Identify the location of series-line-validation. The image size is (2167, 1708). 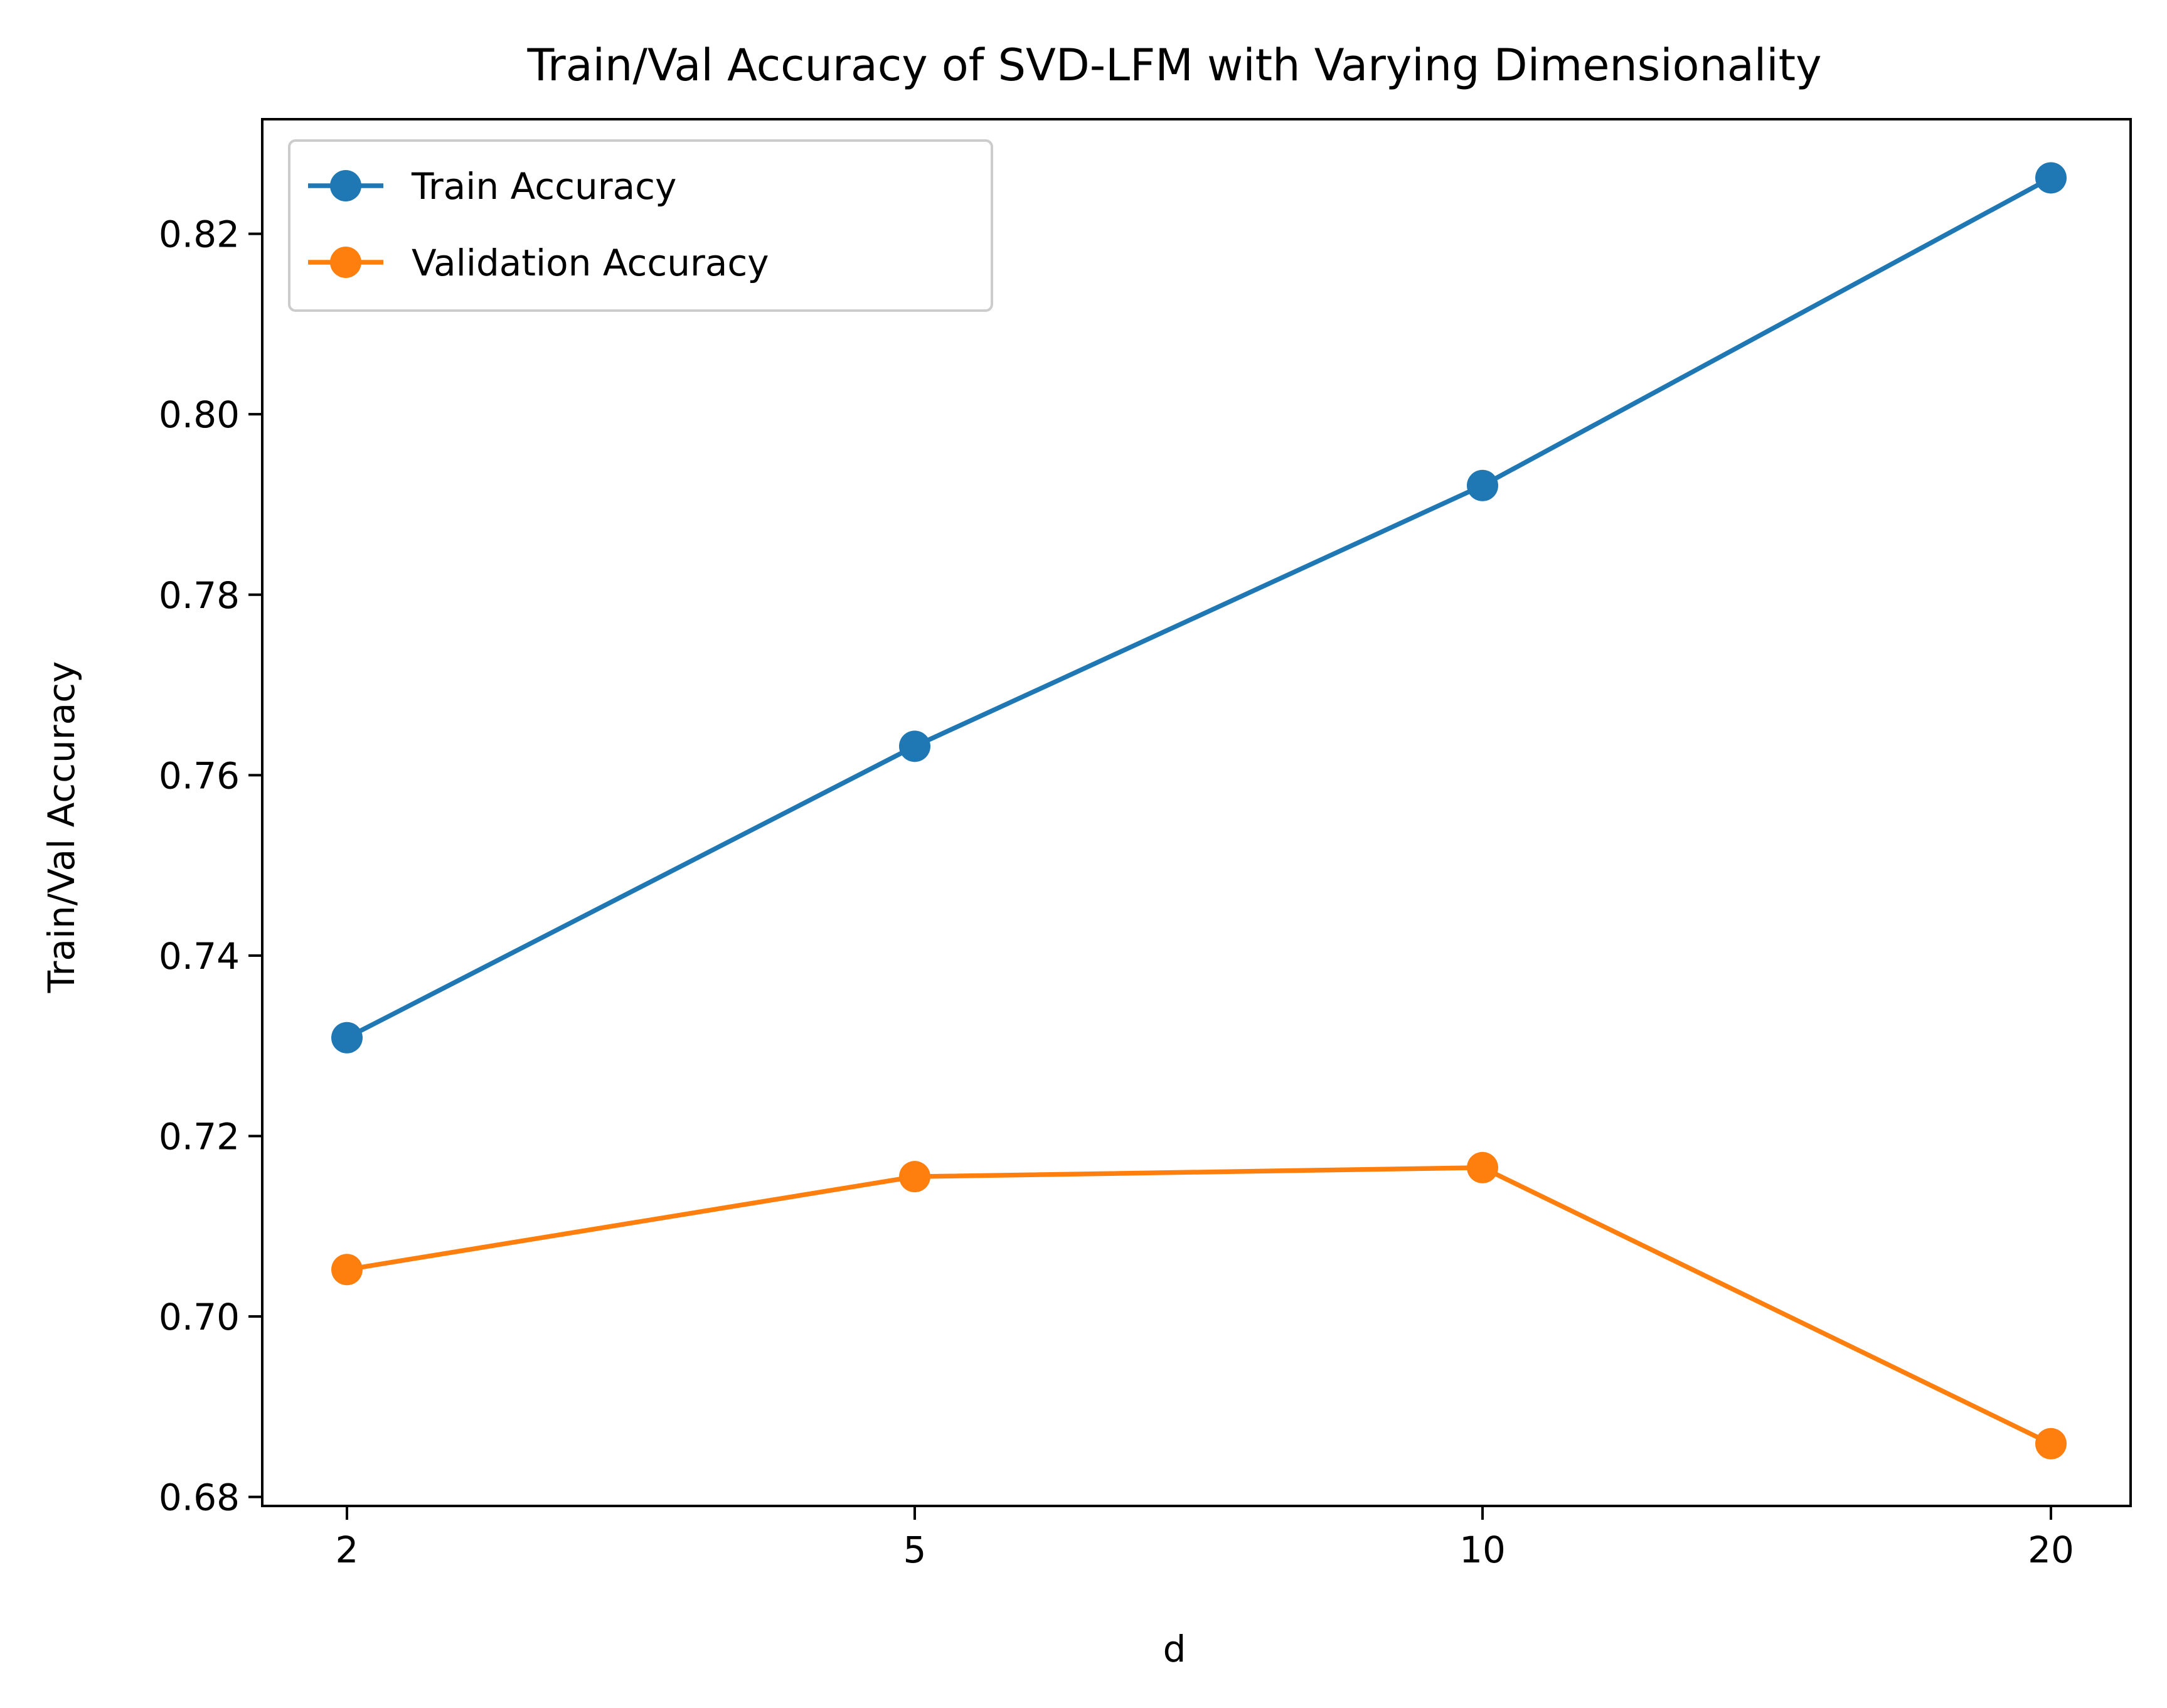
(1199, 1305).